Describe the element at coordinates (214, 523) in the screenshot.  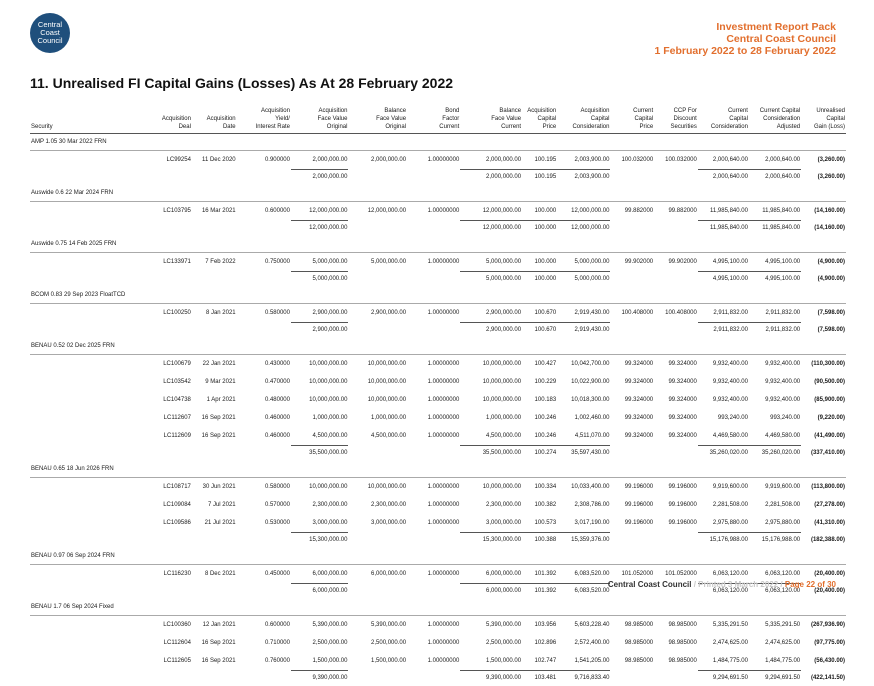
I see `table-cell: 21 Jul 2021` at that location.